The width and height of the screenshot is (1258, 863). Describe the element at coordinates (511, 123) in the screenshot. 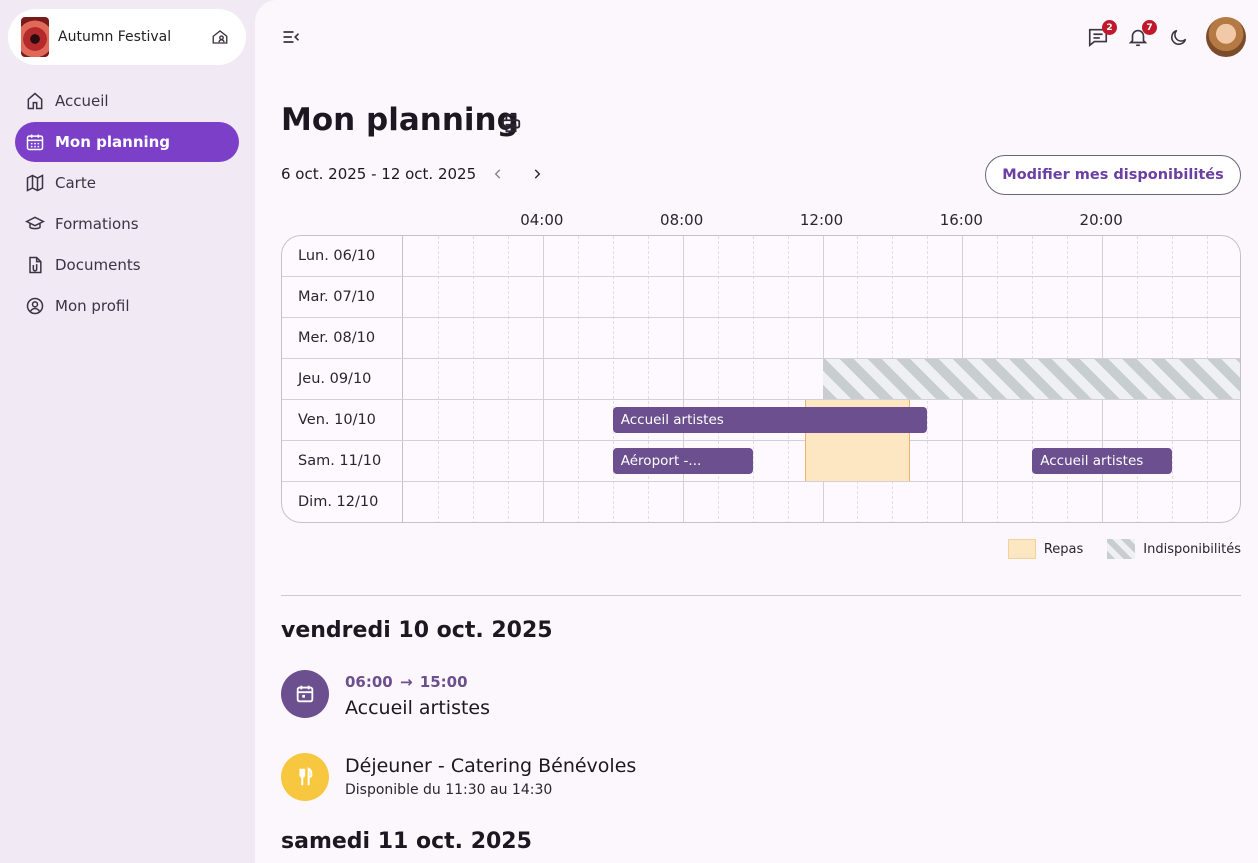

I see `print-icon` at that location.